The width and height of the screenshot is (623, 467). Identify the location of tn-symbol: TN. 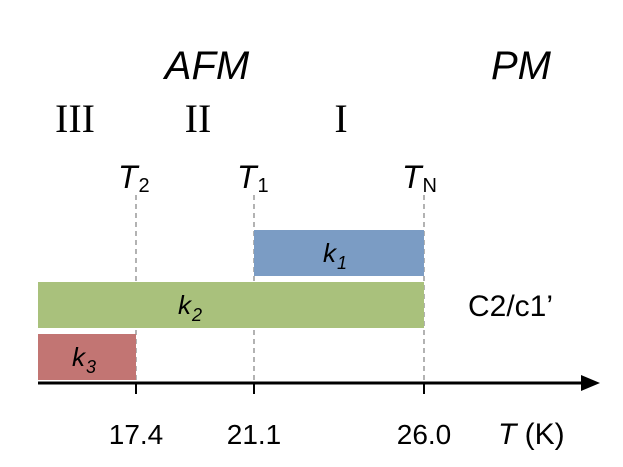
(419, 178).